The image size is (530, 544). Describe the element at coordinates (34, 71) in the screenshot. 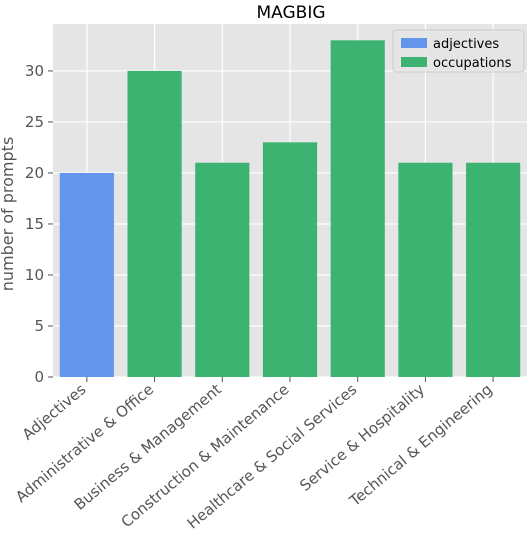

I see `y-tick-label: 30` at that location.